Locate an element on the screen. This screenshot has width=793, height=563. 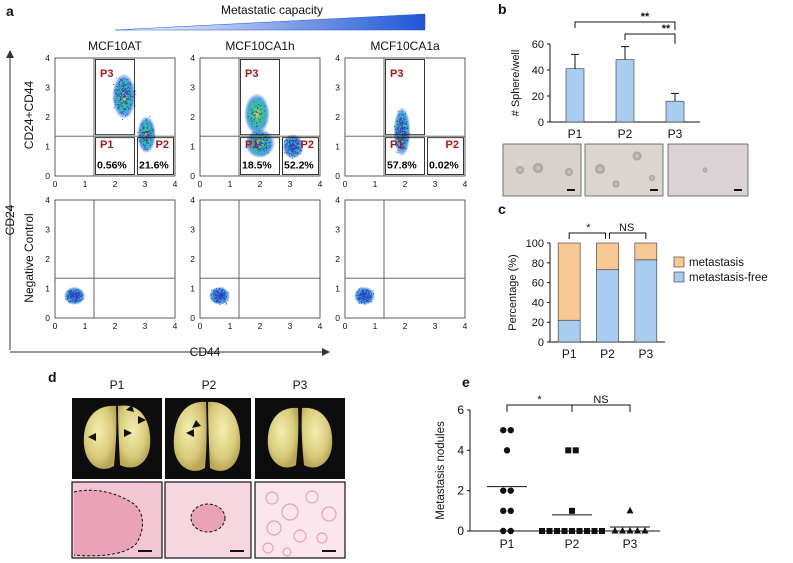
lung-photos is located at coordinates (208, 438).